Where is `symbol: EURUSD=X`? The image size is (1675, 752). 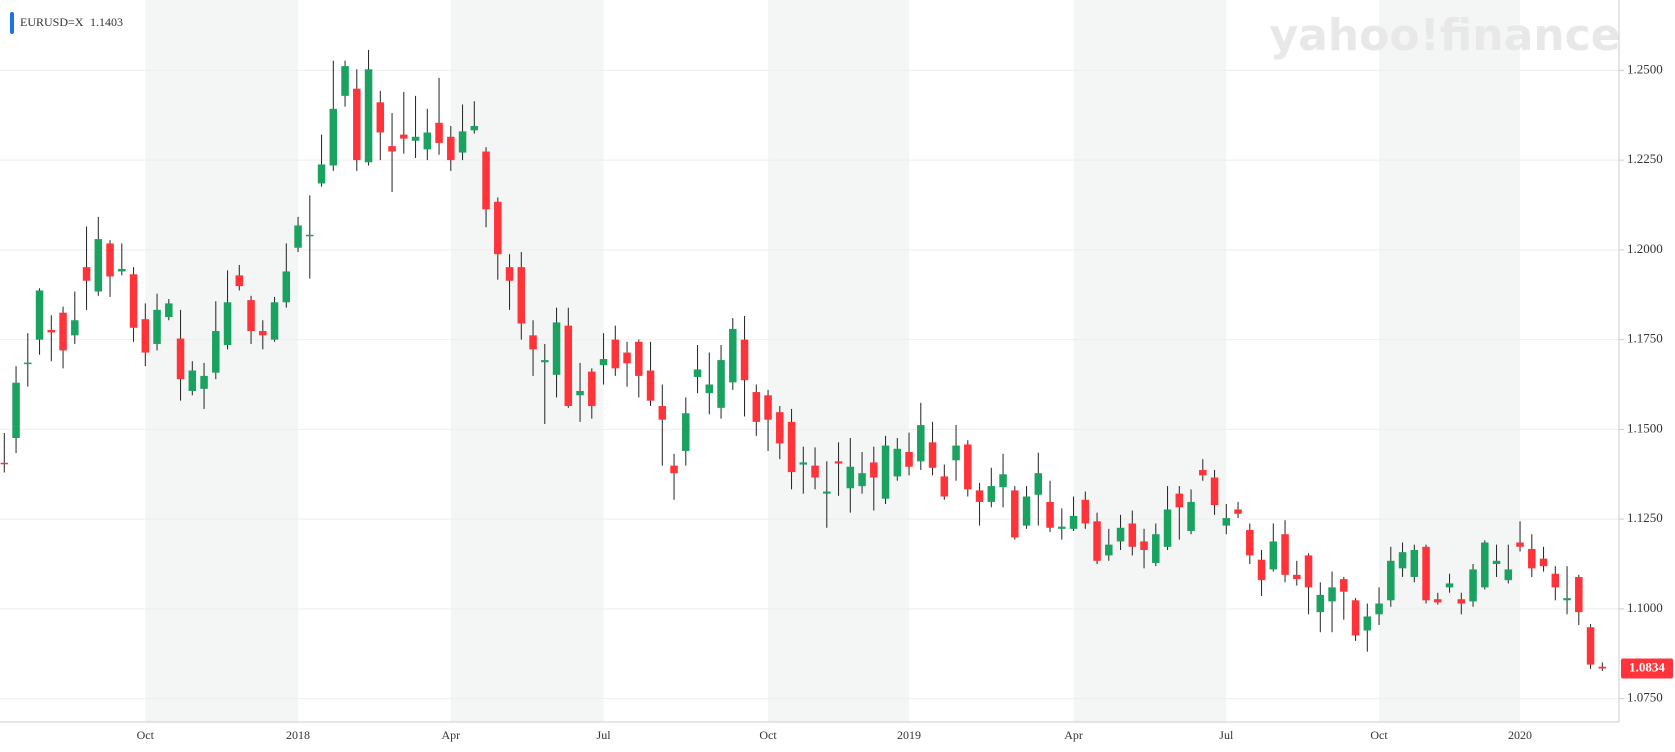 symbol: EURUSD=X is located at coordinates (52, 22).